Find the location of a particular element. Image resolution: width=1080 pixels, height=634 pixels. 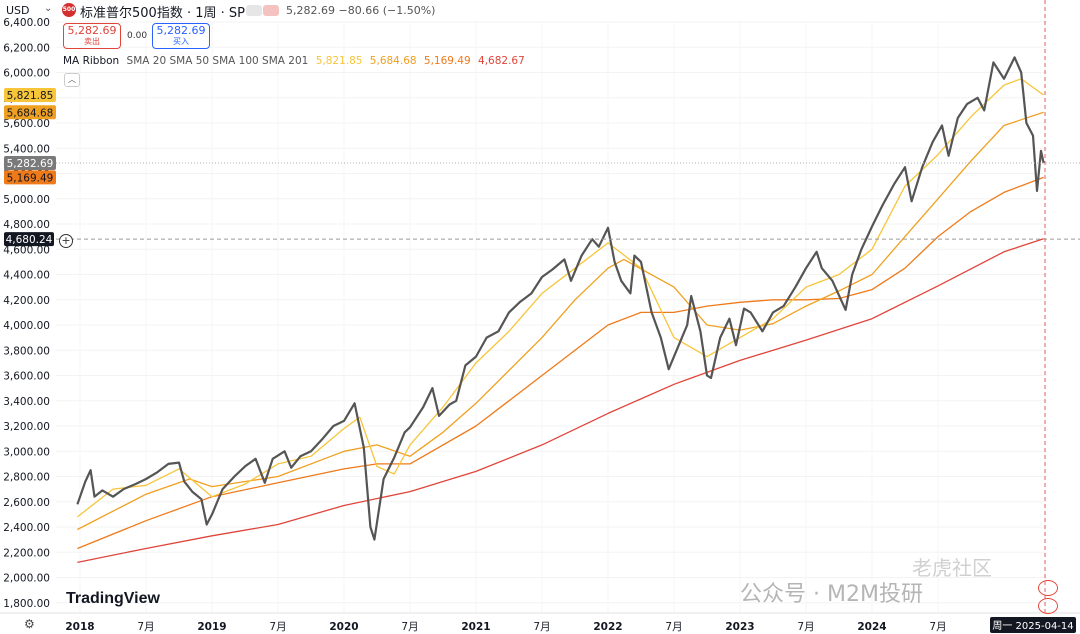

x-tick-label: 2022 is located at coordinates (607, 627).